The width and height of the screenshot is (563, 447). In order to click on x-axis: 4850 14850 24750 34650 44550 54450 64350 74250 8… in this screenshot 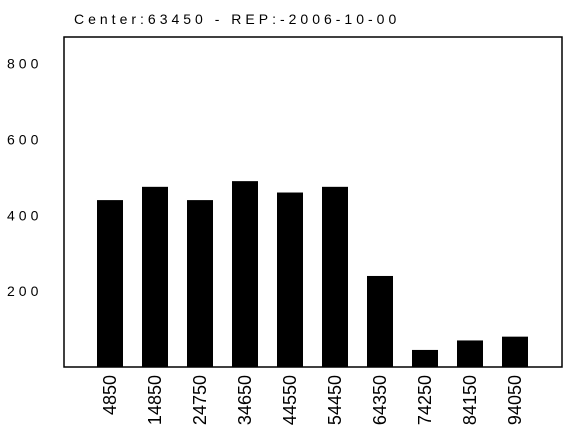, I will do `click(312, 400)`.